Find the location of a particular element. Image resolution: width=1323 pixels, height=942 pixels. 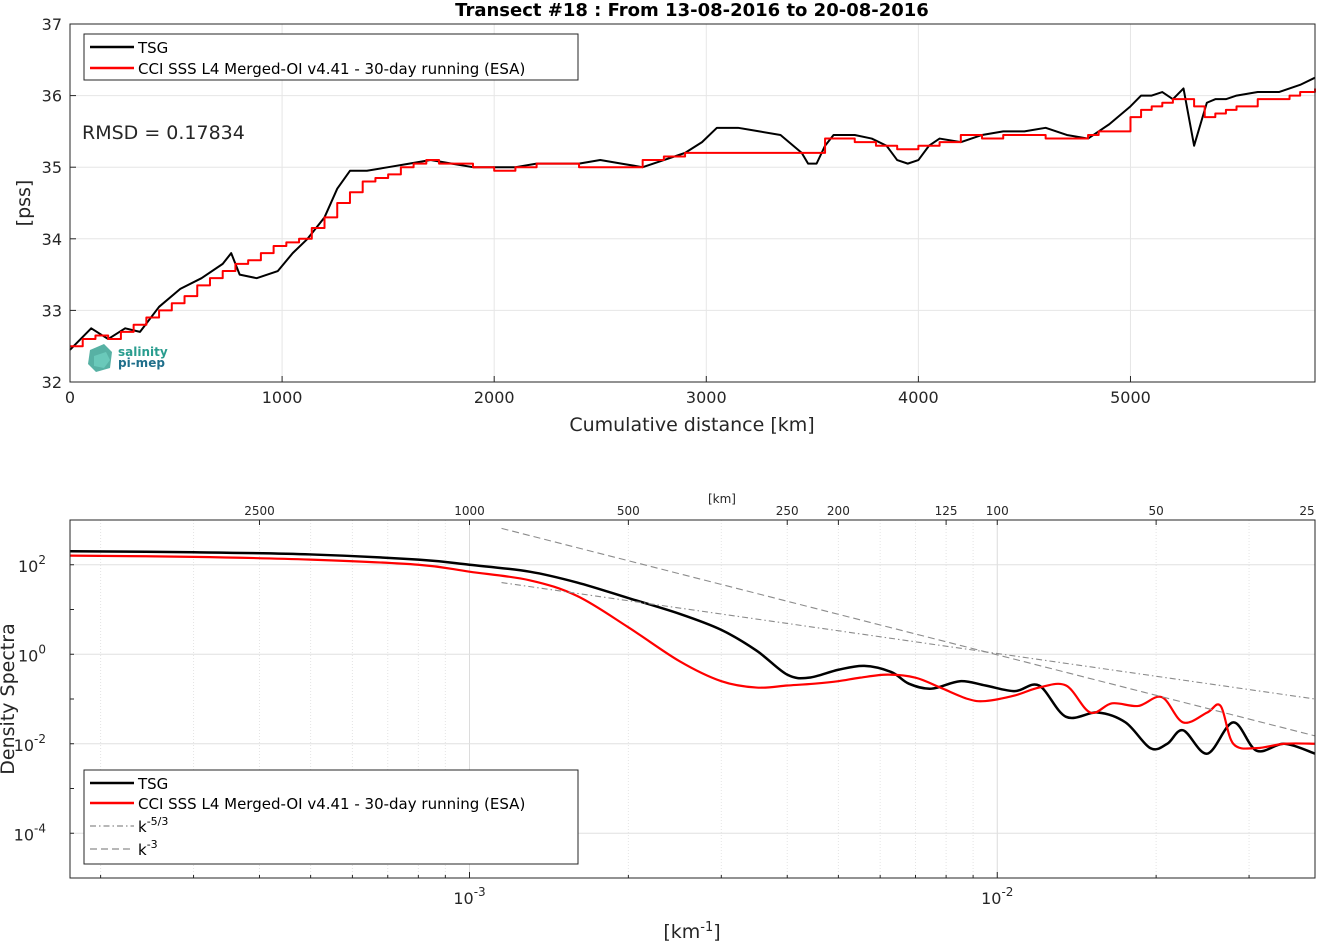

legend-label-tsg: TSG is located at coordinates (152, 48).